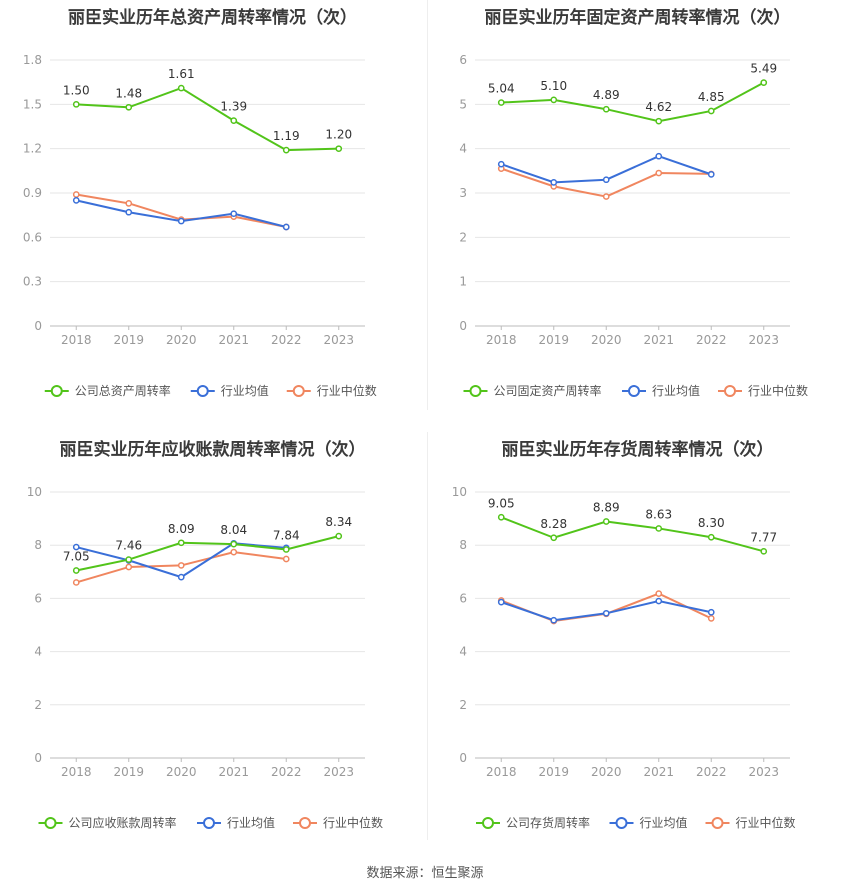 This screenshot has width=850, height=891. What do you see at coordinates (181, 529) in the screenshot?
I see `data-label: 8.09` at bounding box center [181, 529].